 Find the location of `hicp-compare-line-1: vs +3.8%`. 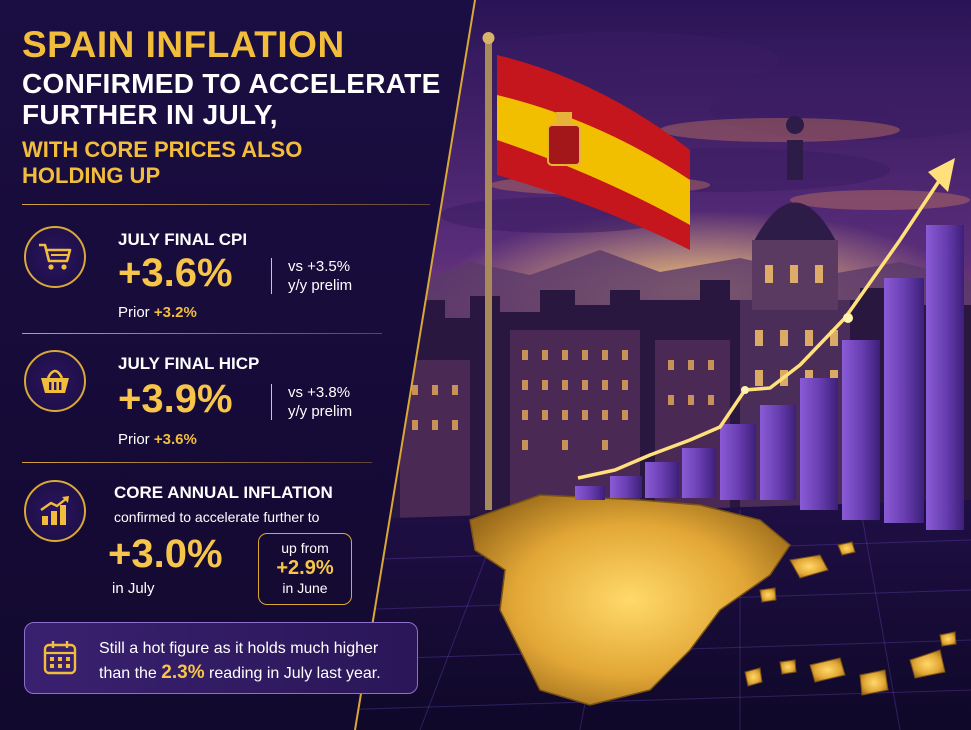

hicp-compare-line-1: vs +3.8% is located at coordinates (319, 392).